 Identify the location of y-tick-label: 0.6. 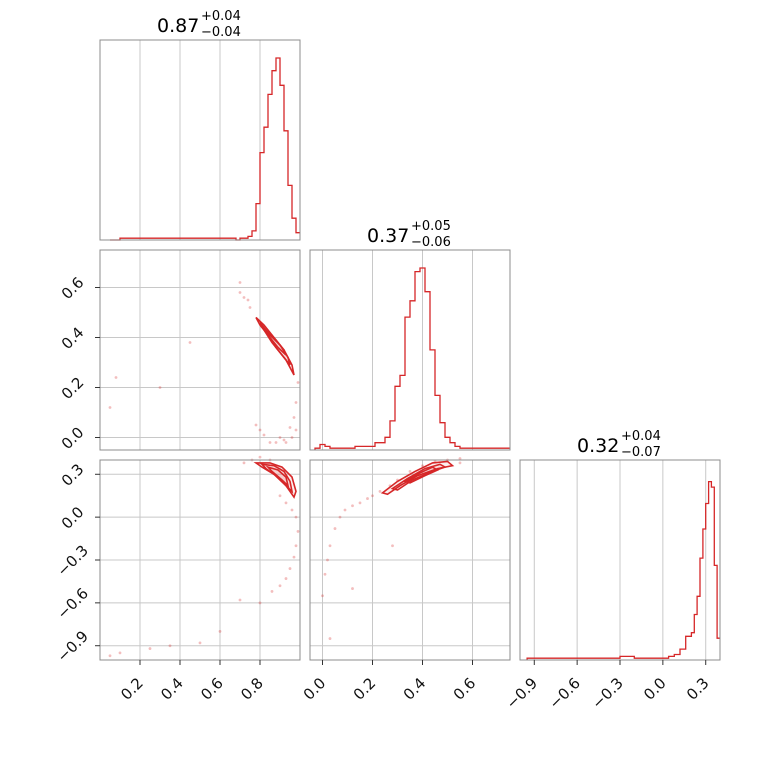
(73, 288).